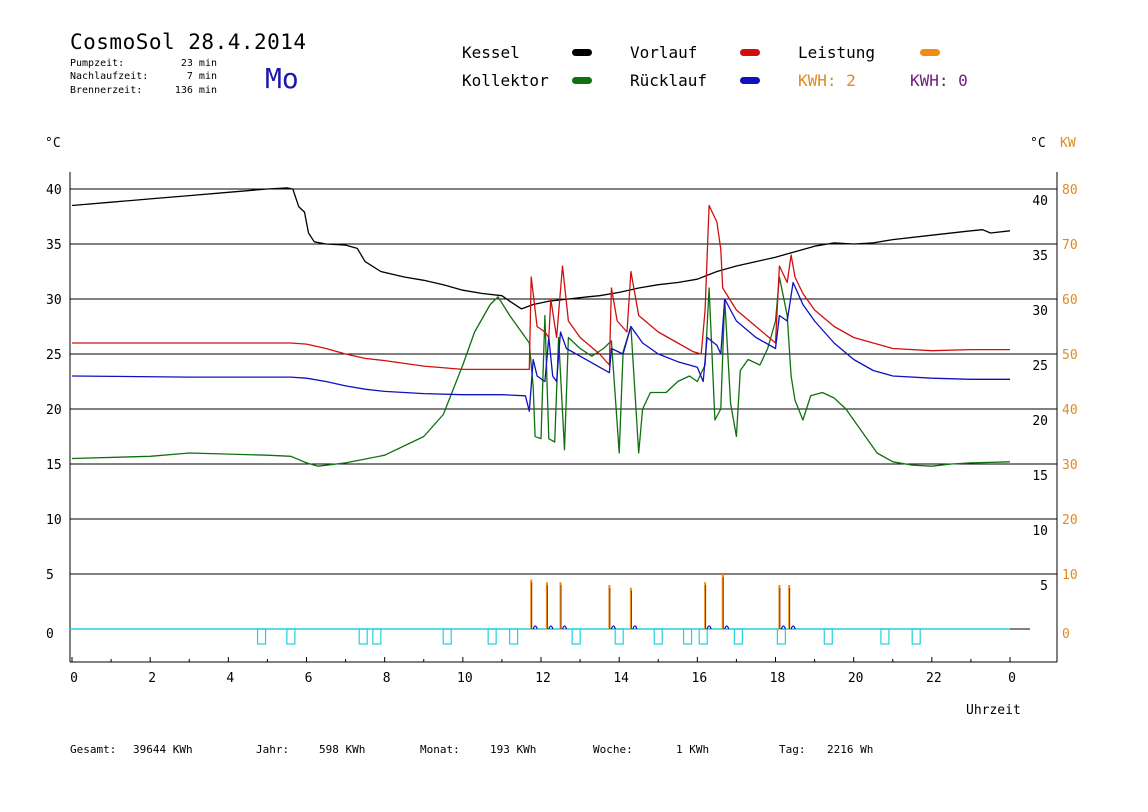 The height and width of the screenshot is (812, 1148). Describe the element at coordinates (188, 42) in the screenshot. I see `chart-title: CosmoSol 28.4.2014` at that location.